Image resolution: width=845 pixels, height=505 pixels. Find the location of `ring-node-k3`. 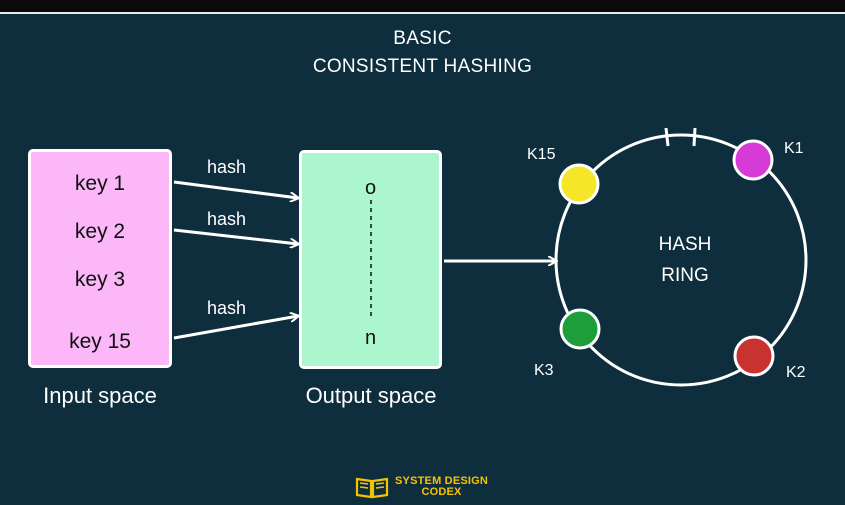

ring-node-k3 is located at coordinates (580, 329).